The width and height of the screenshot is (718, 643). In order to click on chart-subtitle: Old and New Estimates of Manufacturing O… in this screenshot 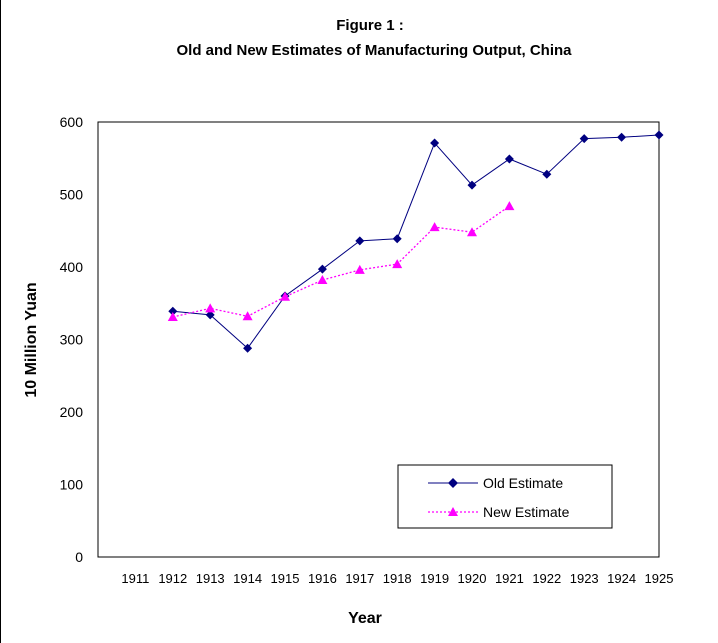, I will do `click(374, 50)`.